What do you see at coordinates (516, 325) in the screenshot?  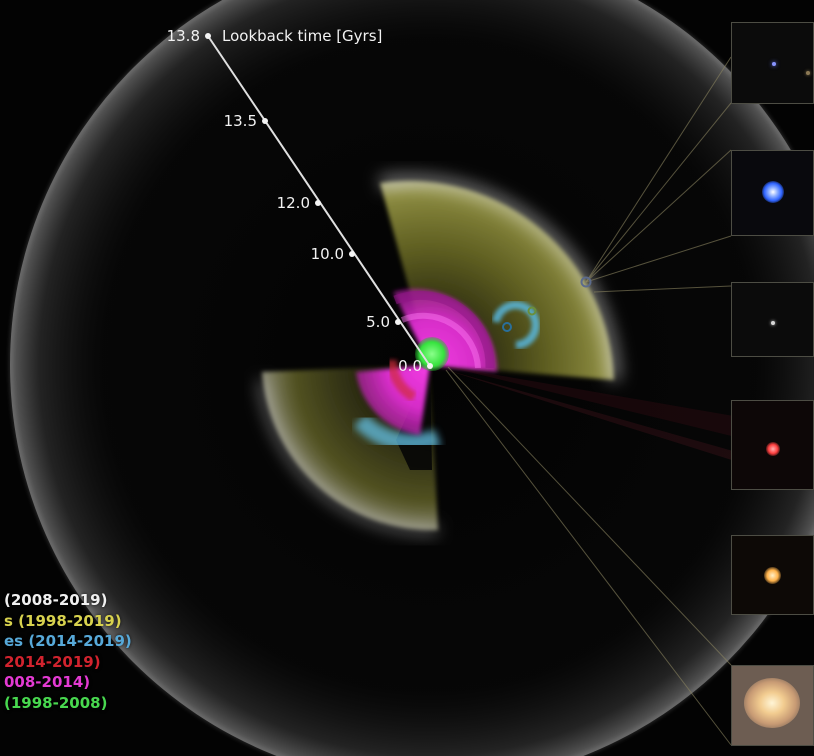 I see `blue-survey-arc-upper` at bounding box center [516, 325].